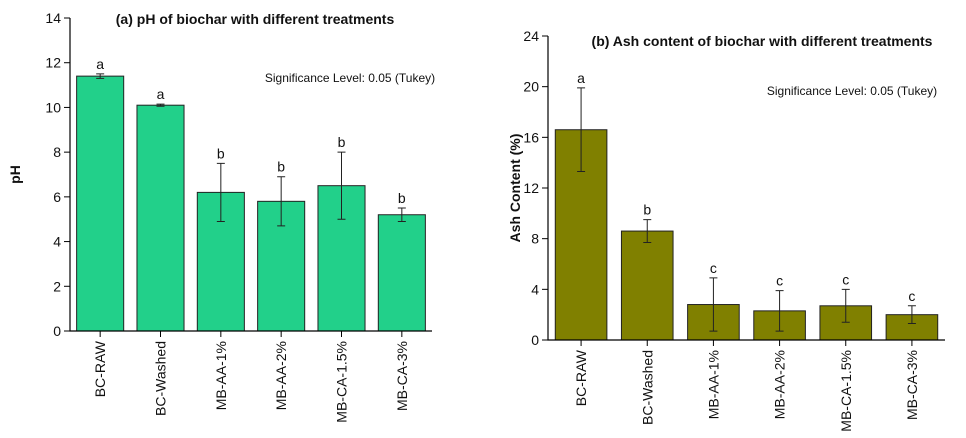 The width and height of the screenshot is (966, 438). What do you see at coordinates (531, 137) in the screenshot?
I see `y-tick-label: 16` at bounding box center [531, 137].